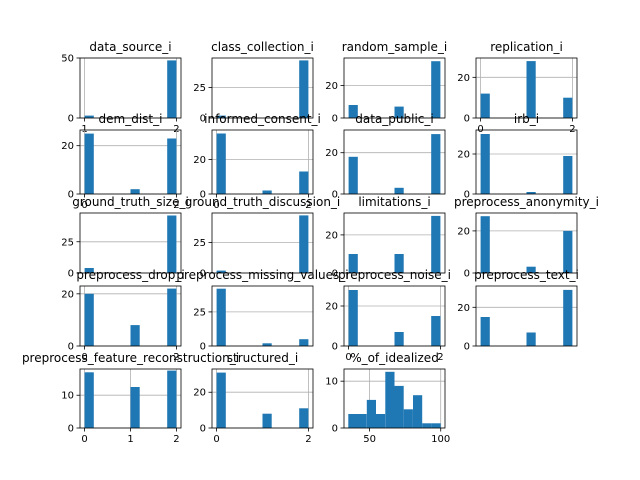 This screenshot has height=480, width=640. Describe the element at coordinates (253, 82) in the screenshot. I see `subplot: 0 25 class_collection_i` at that location.